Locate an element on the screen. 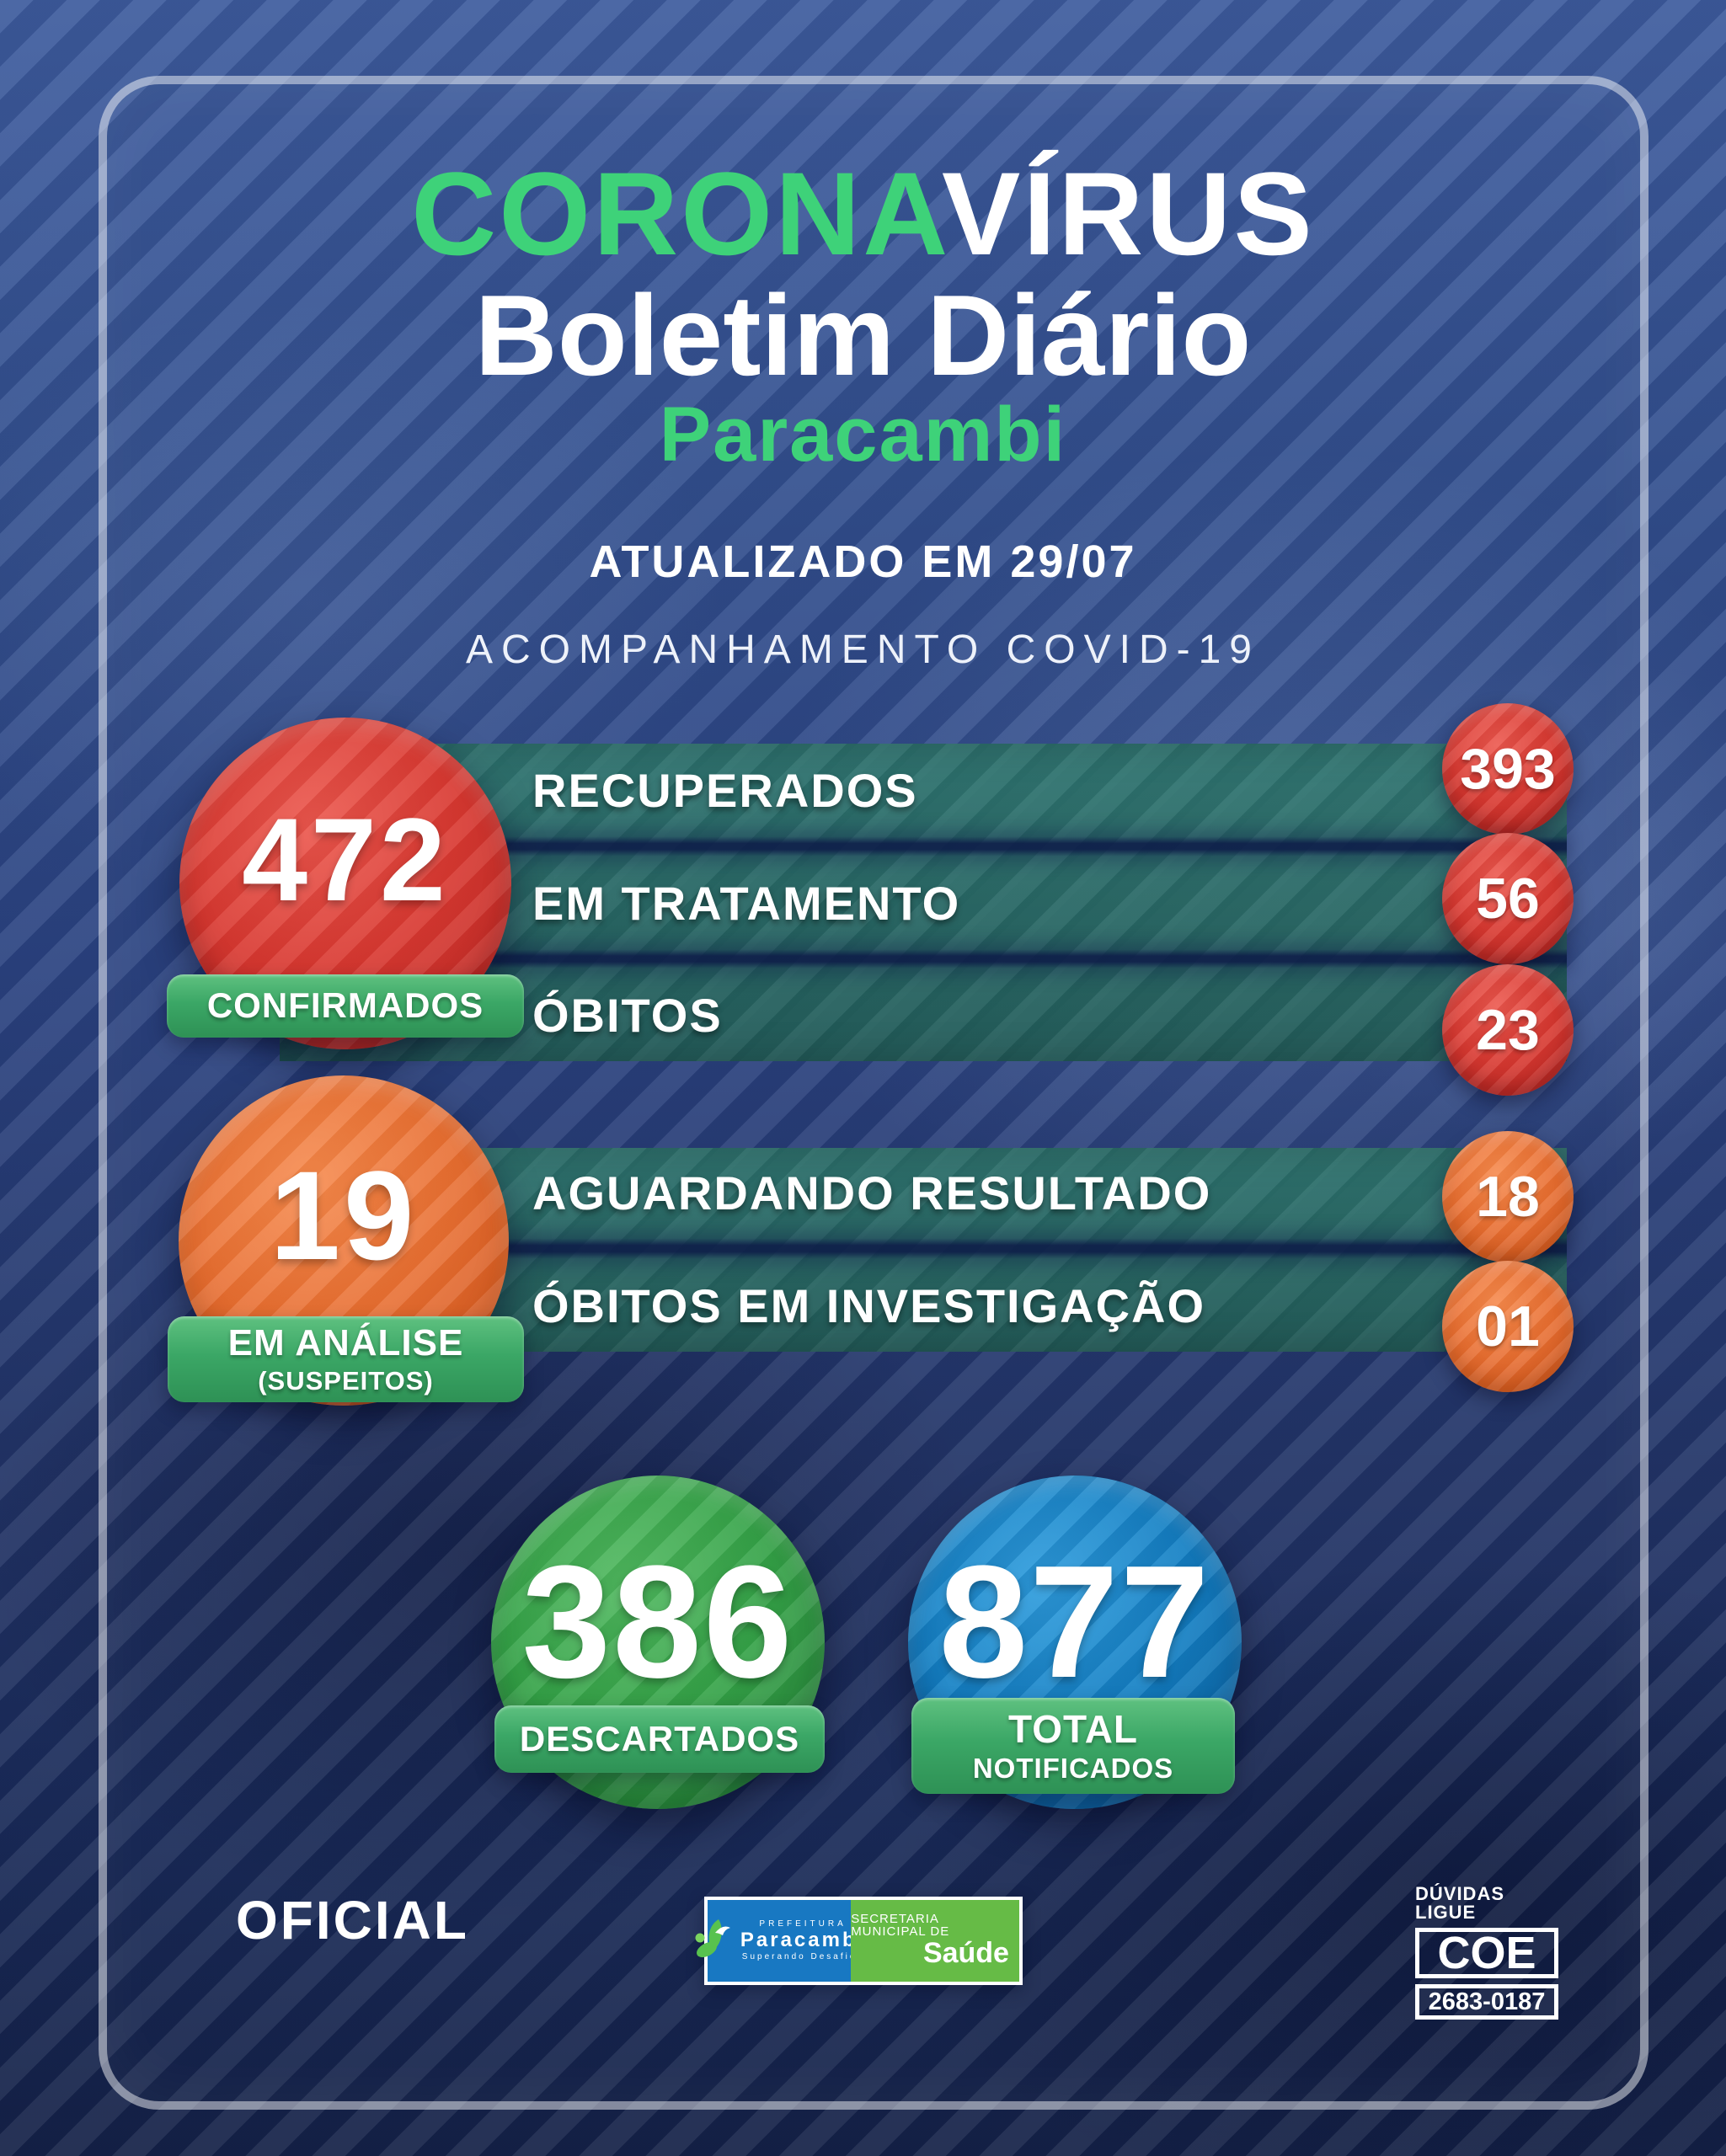  health-department-panel: SECRETARIA MUNICIPAL DE Saúde is located at coordinates (935, 1941).